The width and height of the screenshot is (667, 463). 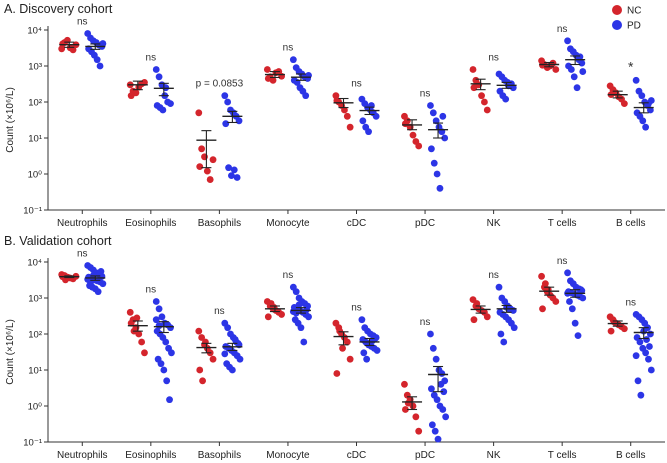 What do you see at coordinates (631, 66) in the screenshot?
I see `significance-label: *` at bounding box center [631, 66].